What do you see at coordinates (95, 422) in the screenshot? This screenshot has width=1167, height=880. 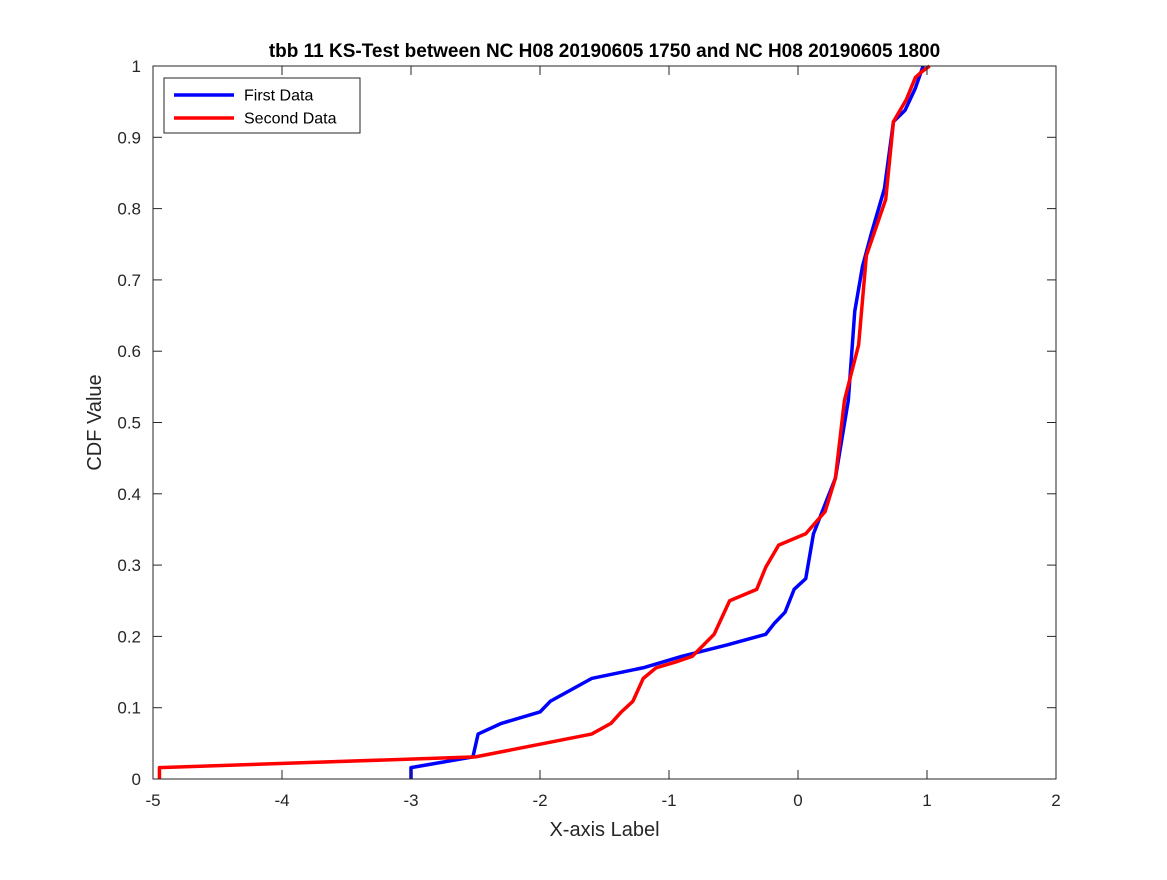 I see `y-axis-label: CDF Value` at bounding box center [95, 422].